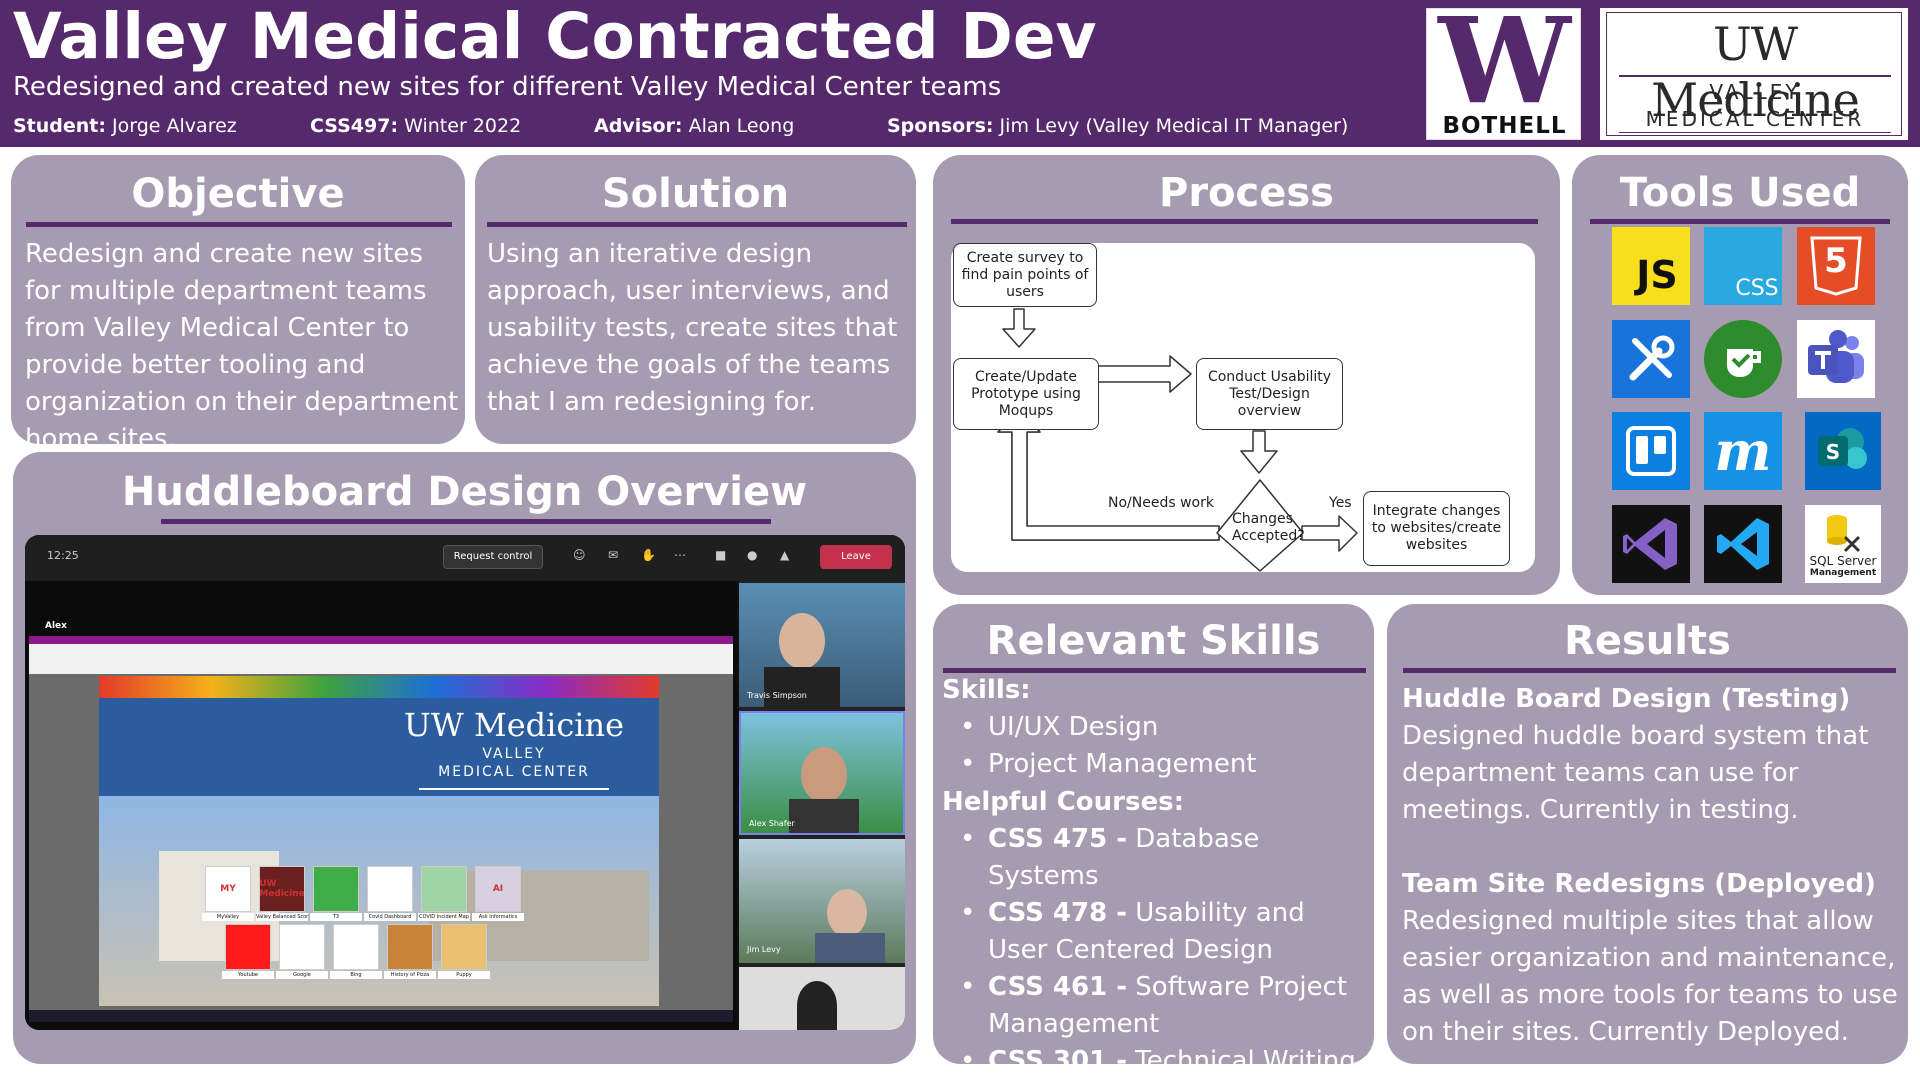 This screenshot has height=1080, width=1920. What do you see at coordinates (680, 555) in the screenshot?
I see `more-icon: ⋯` at bounding box center [680, 555].